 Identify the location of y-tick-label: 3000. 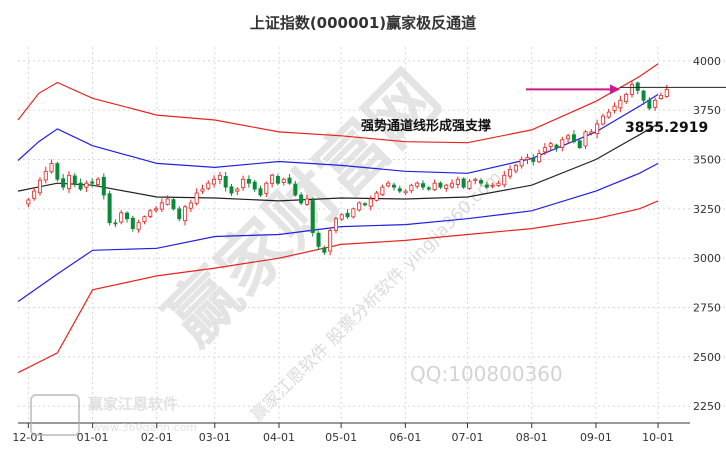
(707, 258).